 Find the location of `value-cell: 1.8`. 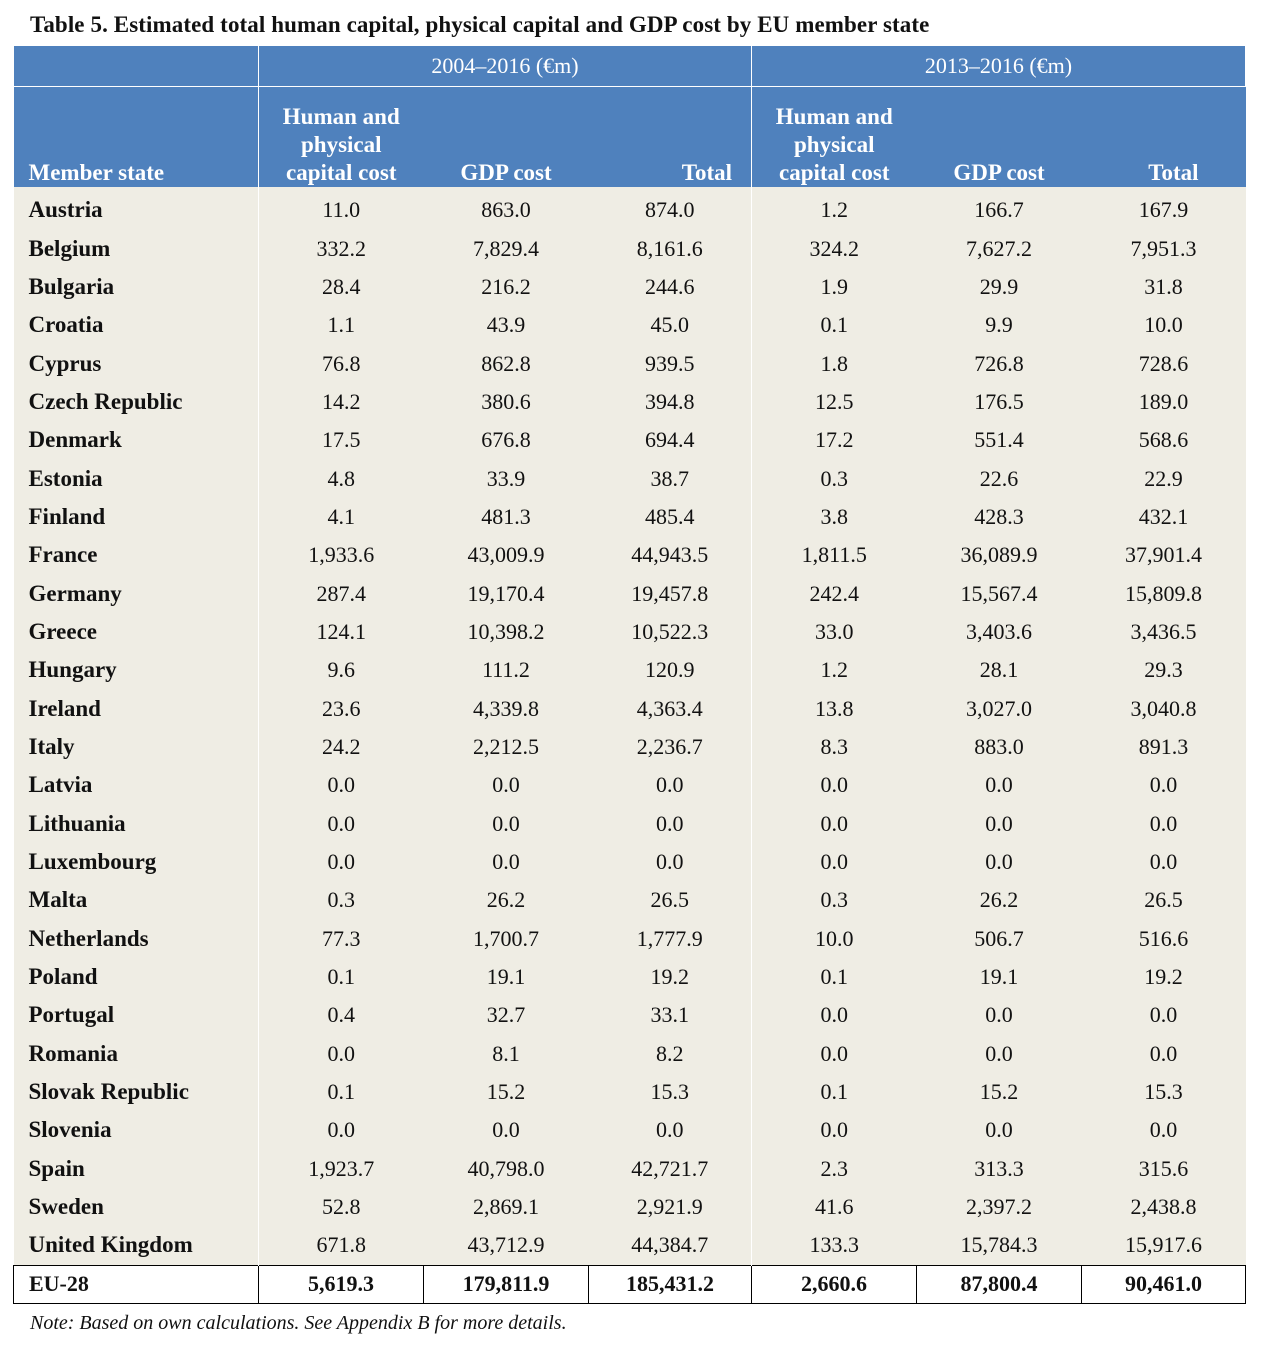

value-cell: 1.8 is located at coordinates (834, 363).